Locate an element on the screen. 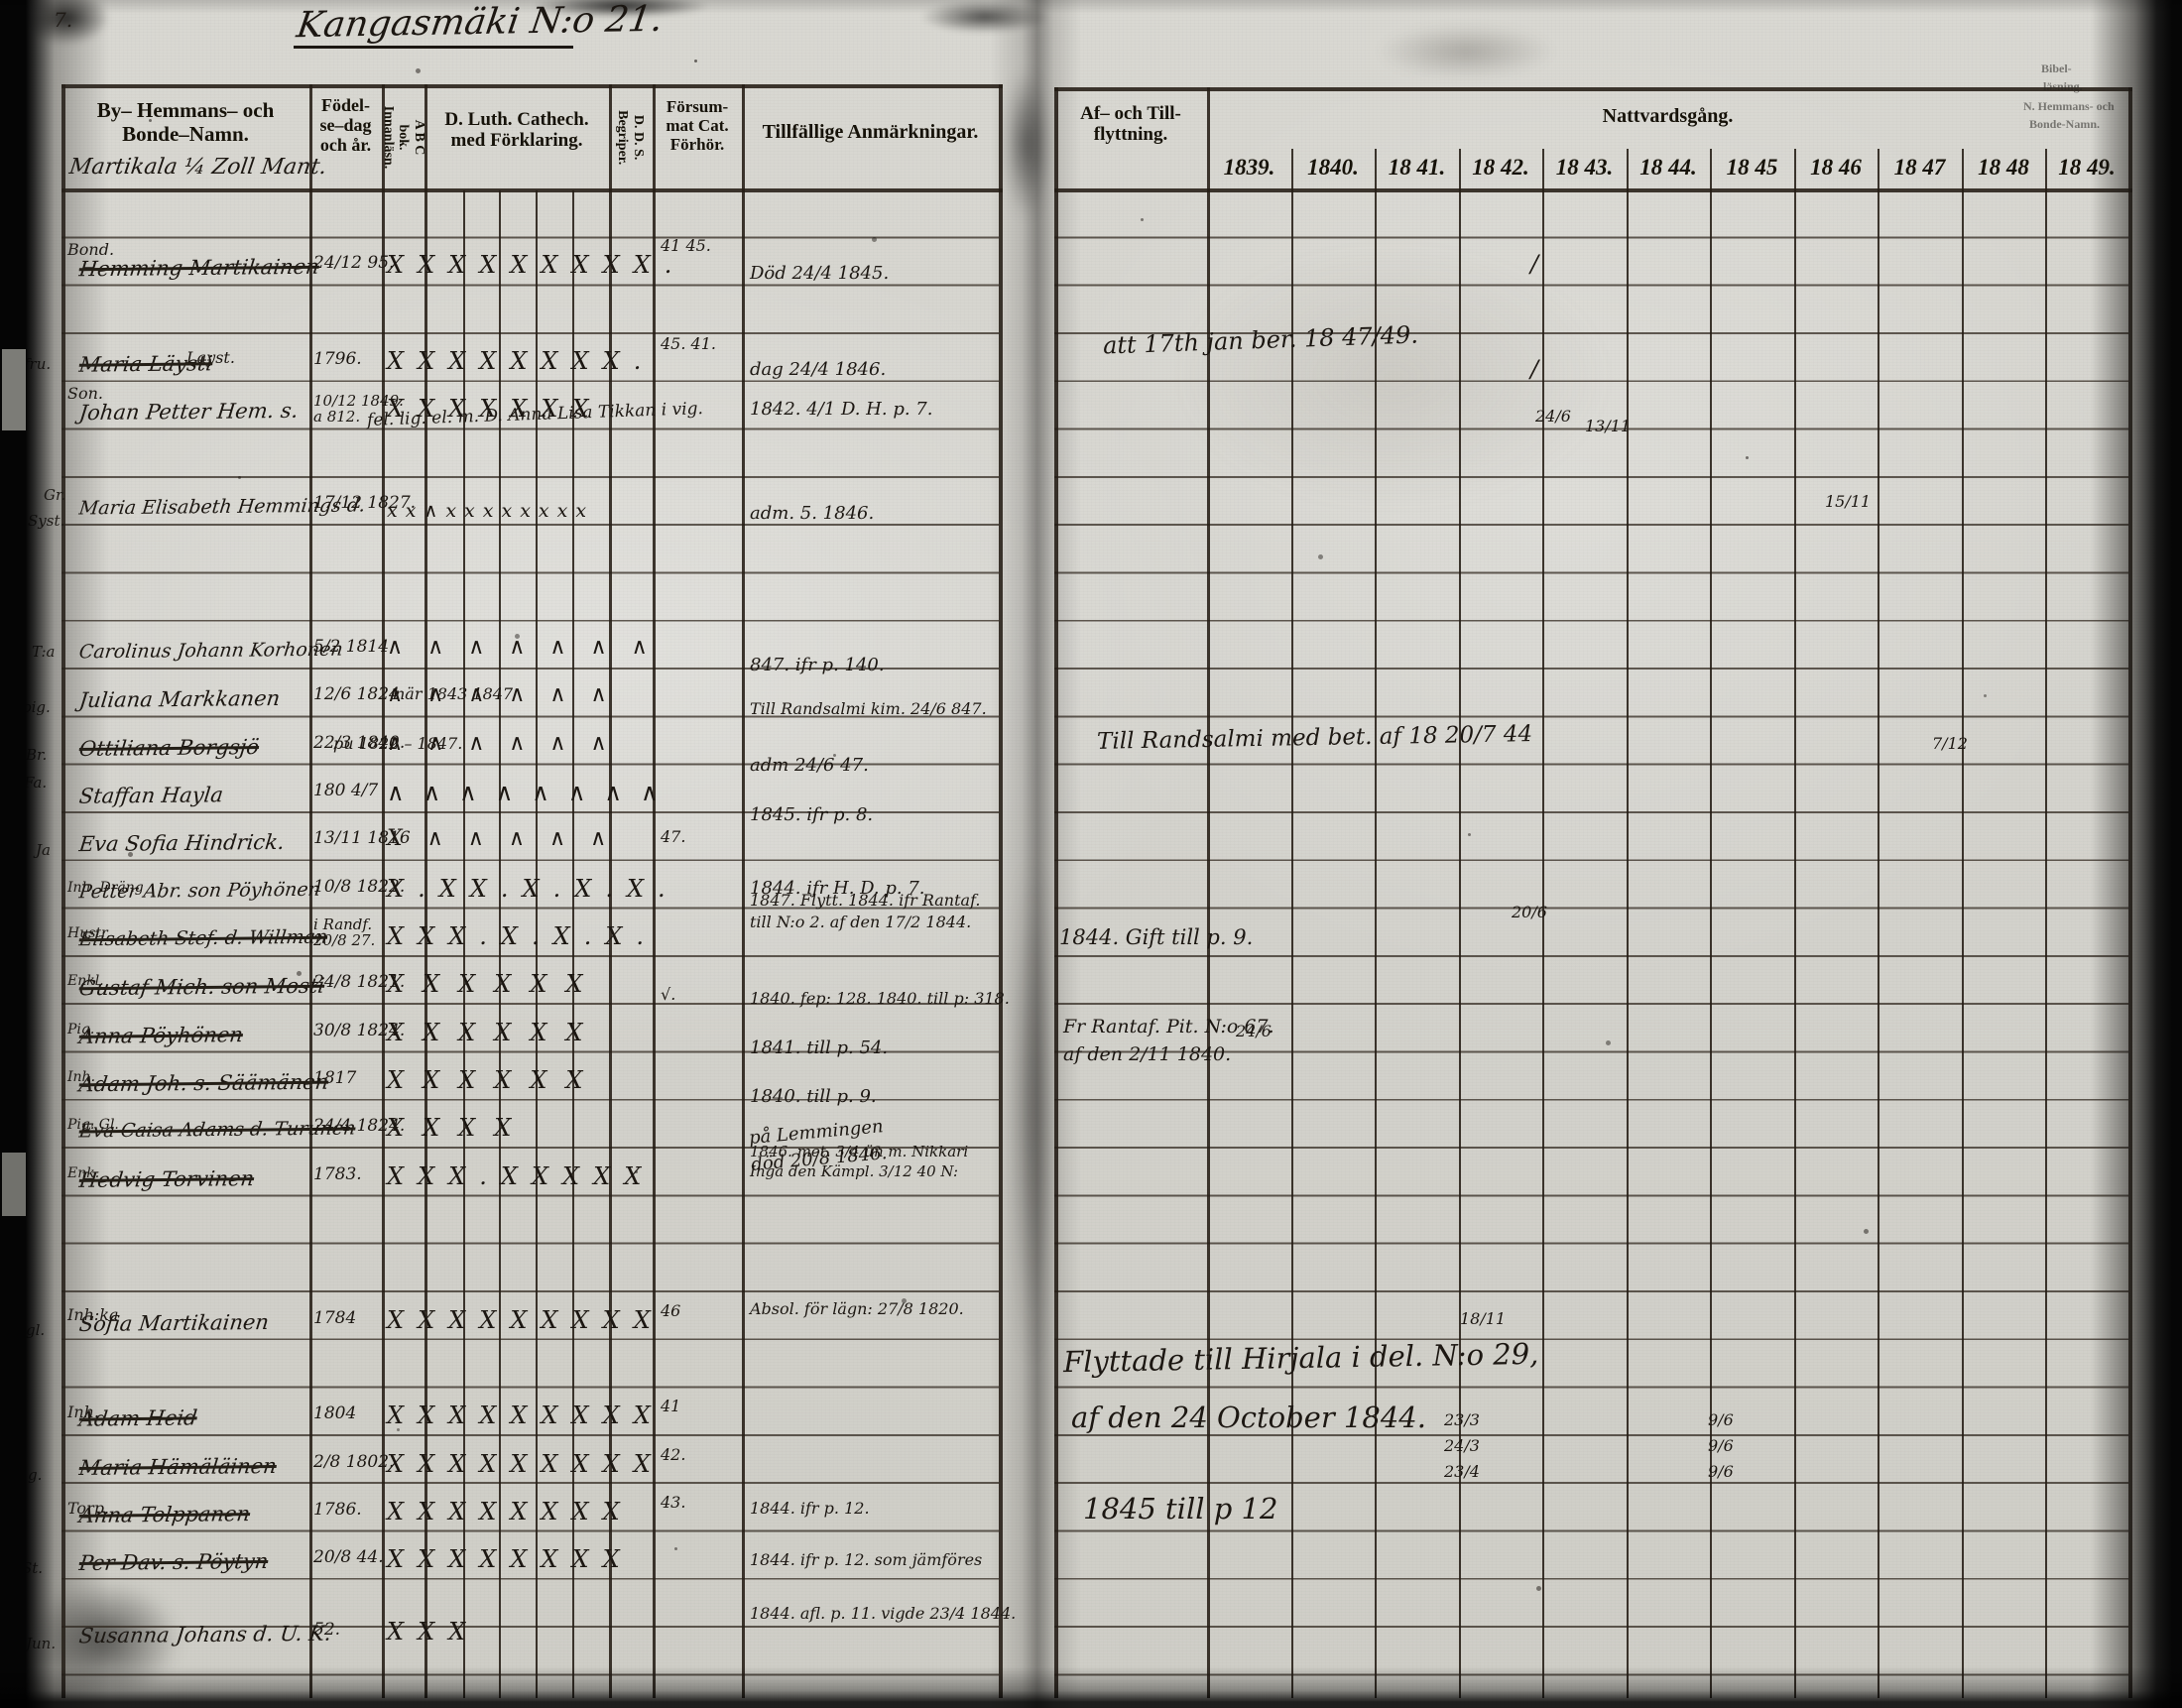 This screenshot has width=2182, height=1708. row-remark: dag 24/4 1846. is located at coordinates (818, 369).